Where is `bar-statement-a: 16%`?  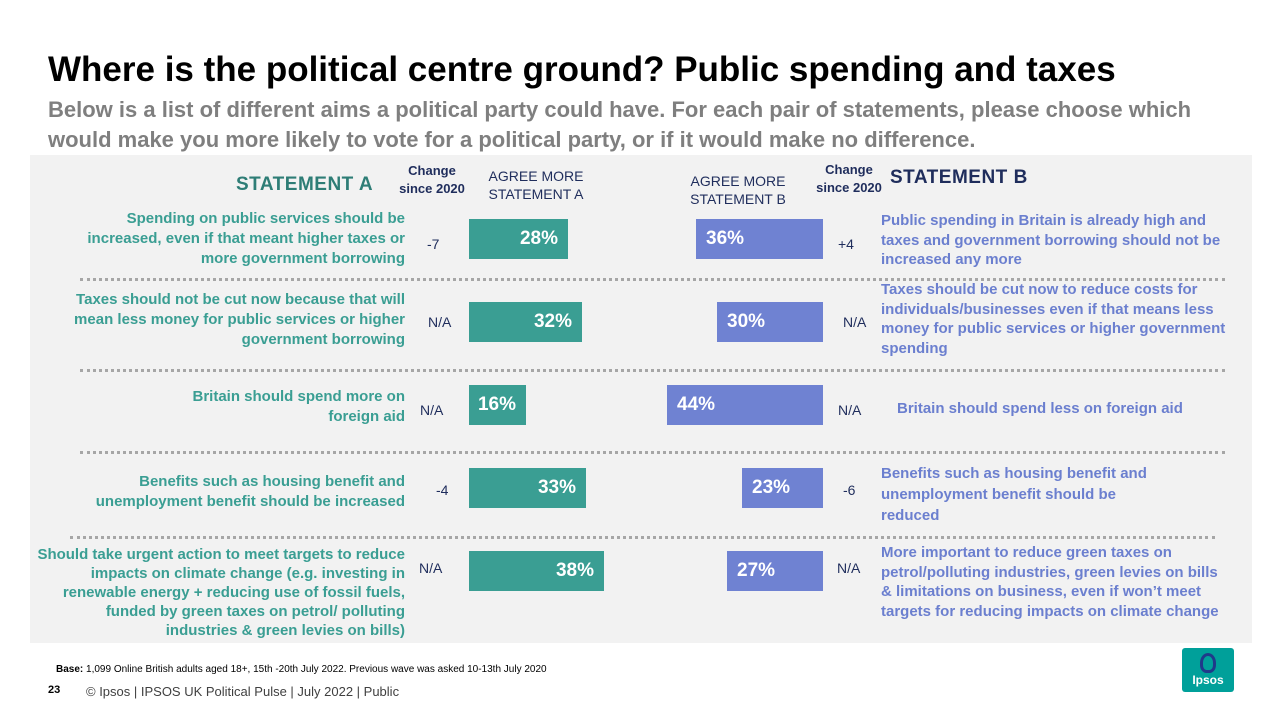 bar-statement-a: 16% is located at coordinates (497, 405).